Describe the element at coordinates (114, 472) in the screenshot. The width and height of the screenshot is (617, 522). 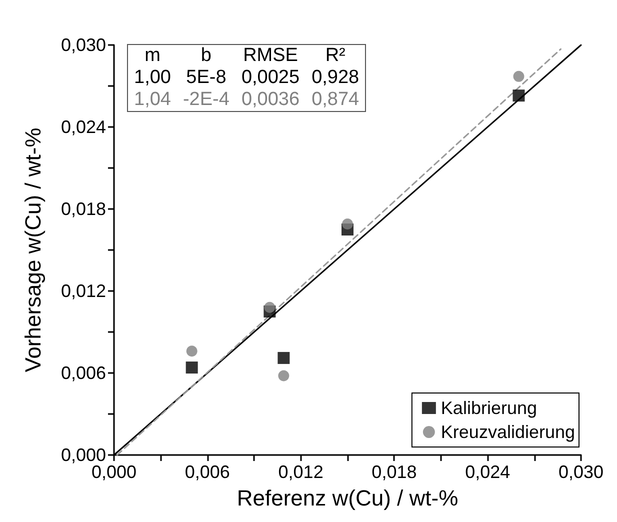
I see `x-tick-label: 0,000` at that location.